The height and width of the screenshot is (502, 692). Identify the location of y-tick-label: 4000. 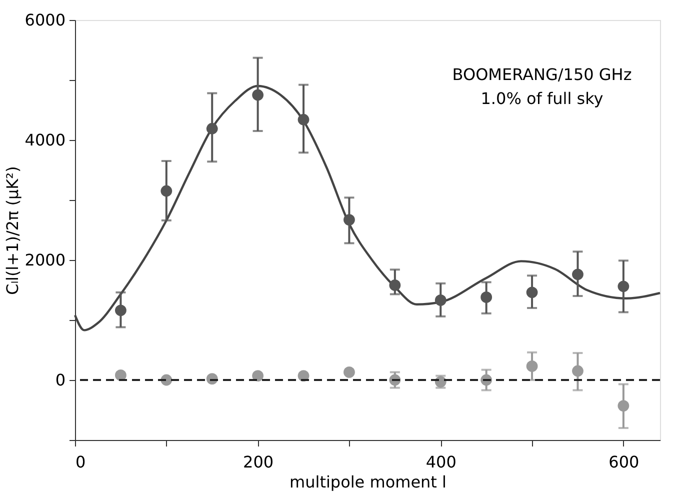
(45, 140).